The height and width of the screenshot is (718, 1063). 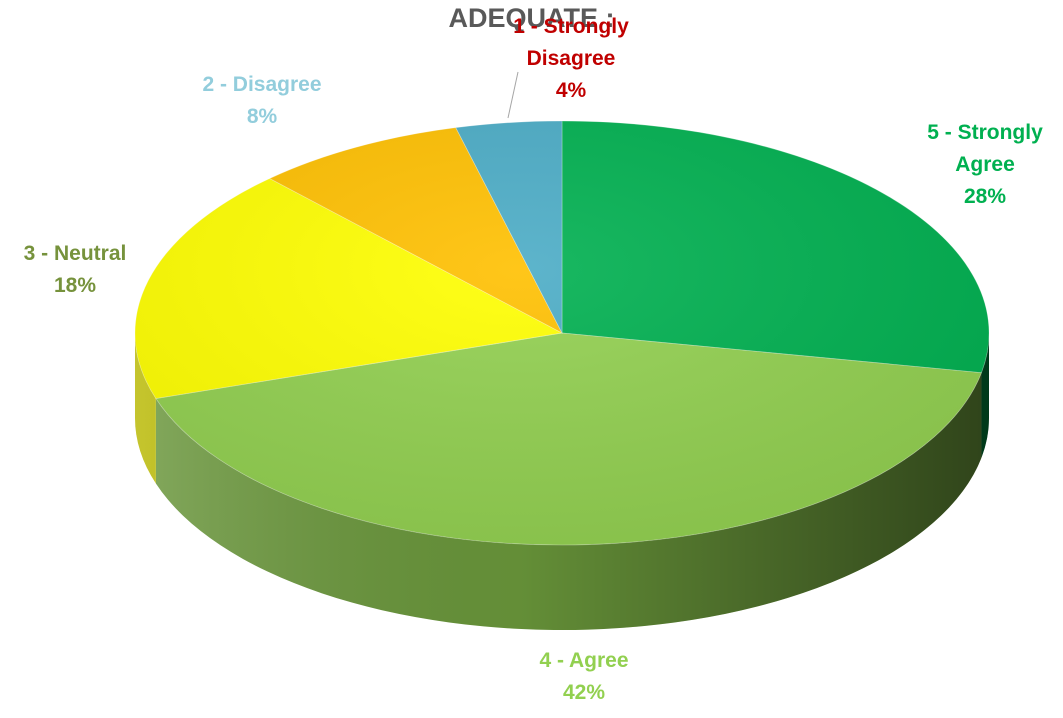 What do you see at coordinates (584, 660) in the screenshot?
I see `data-label-category-text: 4 - Agree` at bounding box center [584, 660].